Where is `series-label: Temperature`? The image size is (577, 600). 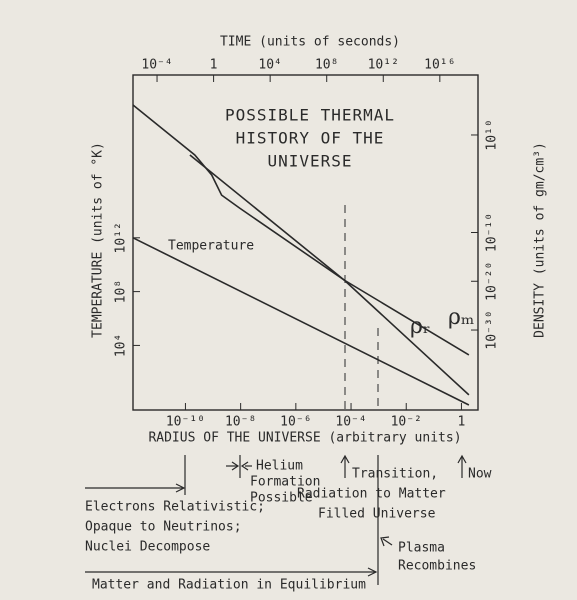
series-label: Temperature is located at coordinates (211, 246).